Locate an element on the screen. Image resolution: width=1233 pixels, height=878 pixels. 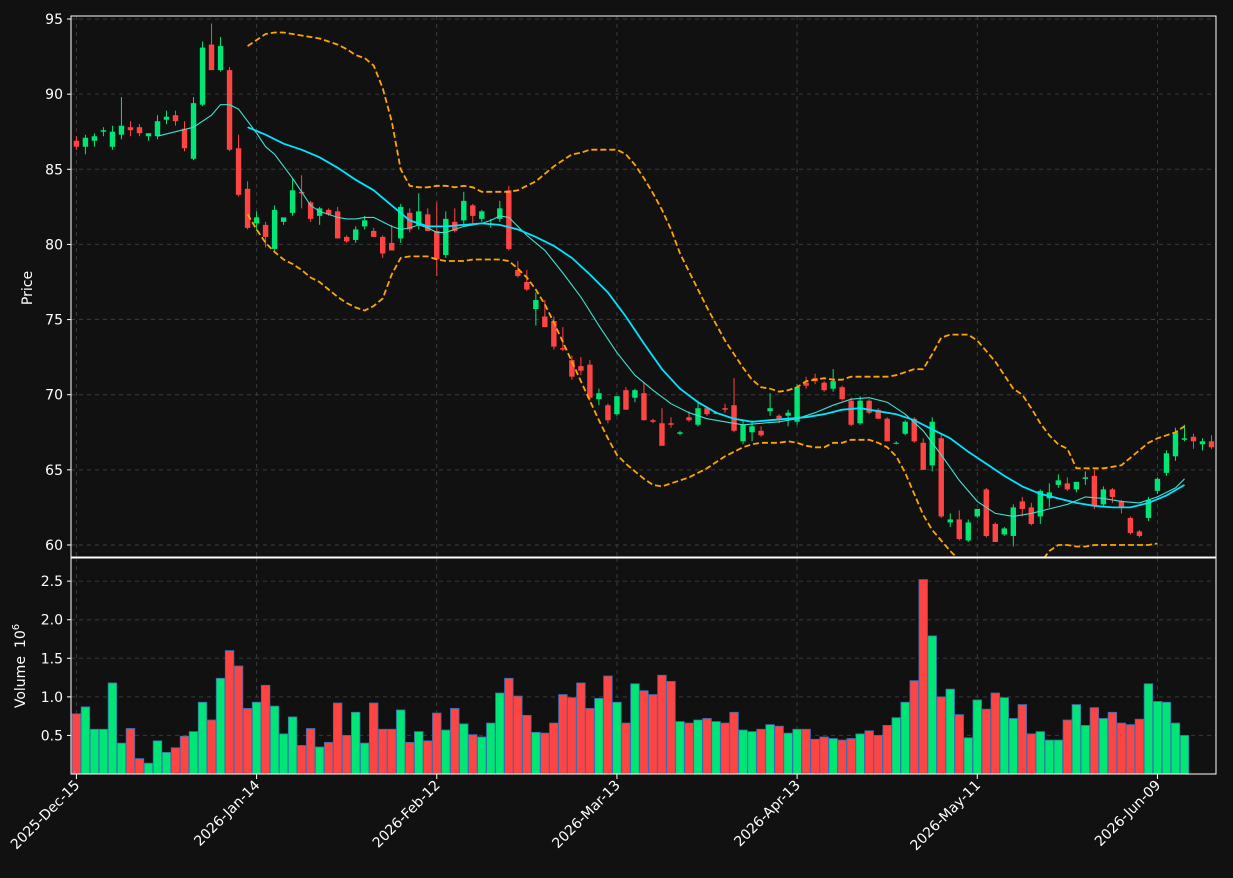
price-tick-label: 70 is located at coordinates (54, 396).